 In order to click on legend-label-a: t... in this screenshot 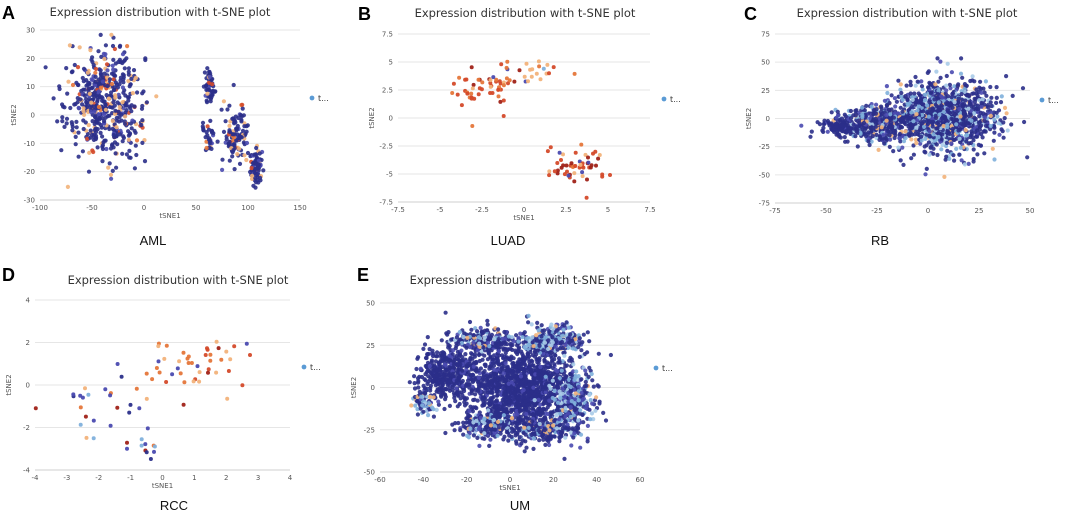, I will do `click(323, 98)`.